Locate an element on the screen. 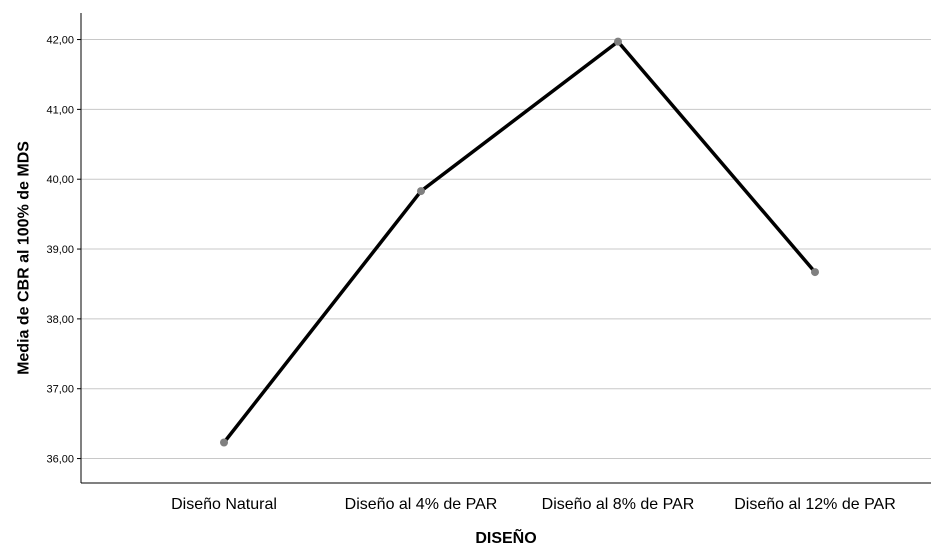 The height and width of the screenshot is (547, 943). y-tick-label: 39,00 is located at coordinates (60, 250).